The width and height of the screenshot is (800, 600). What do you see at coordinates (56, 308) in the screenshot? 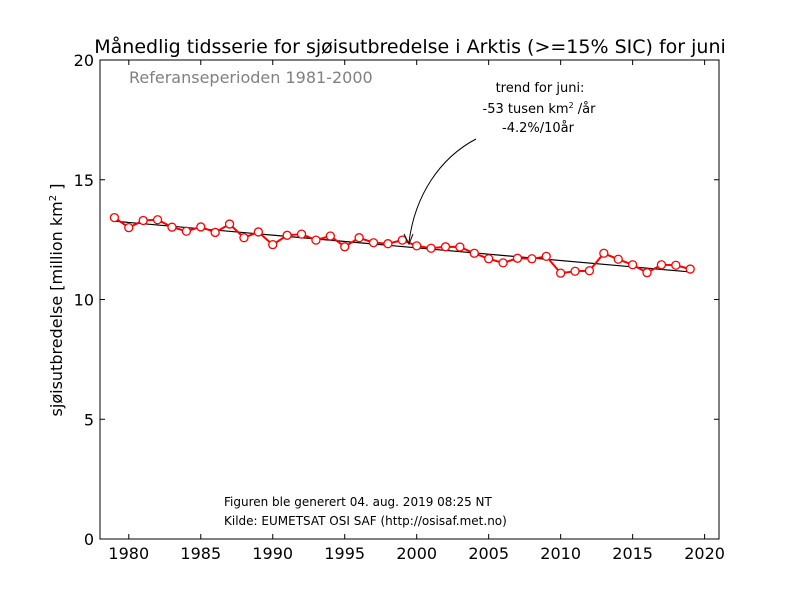
I see `y-axis-label-main: sjøisutbredelse [million km` at bounding box center [56, 308].